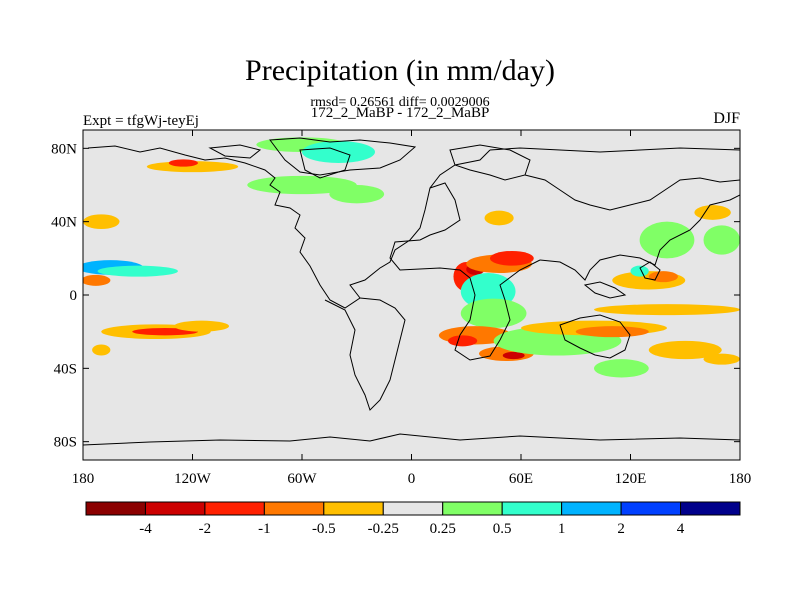 The height and width of the screenshot is (600, 800). I want to click on colorbar-label: 1, so click(562, 529).